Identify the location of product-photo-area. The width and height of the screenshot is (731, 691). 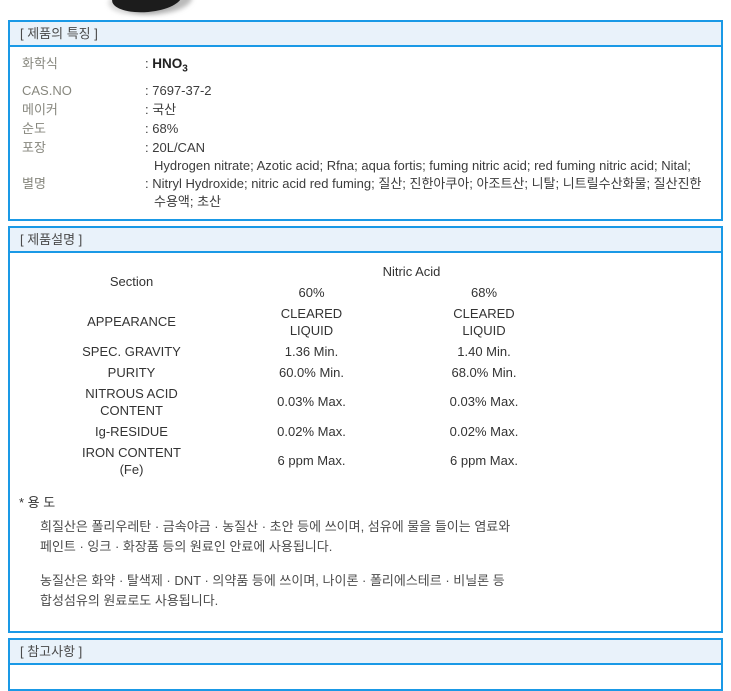
(365, 10).